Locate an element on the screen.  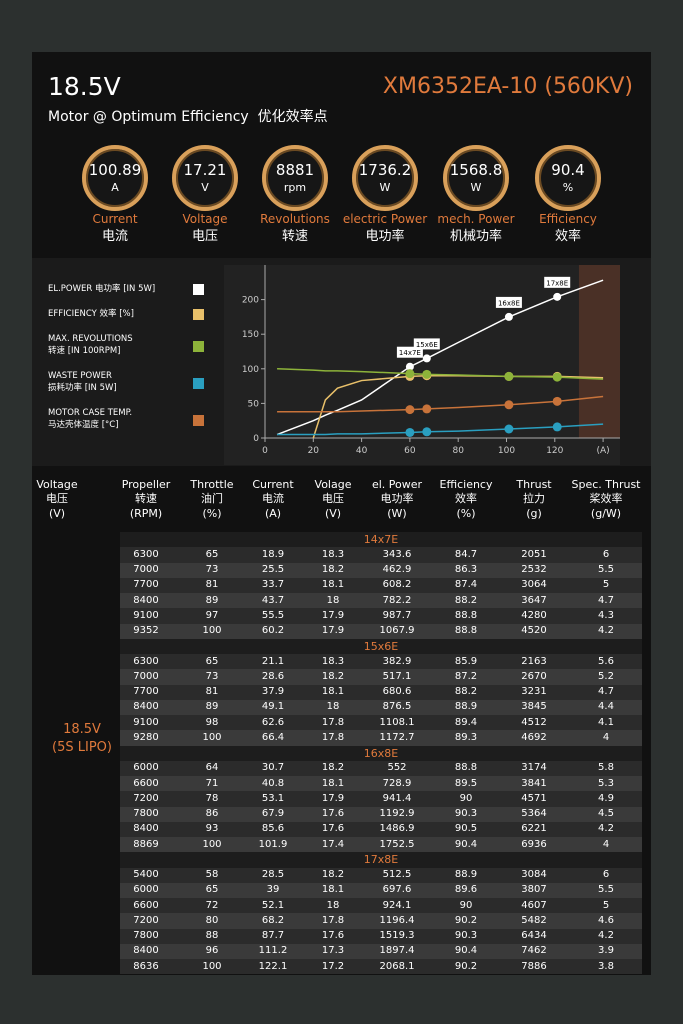
table-cell: 8636 is located at coordinates (146, 966).